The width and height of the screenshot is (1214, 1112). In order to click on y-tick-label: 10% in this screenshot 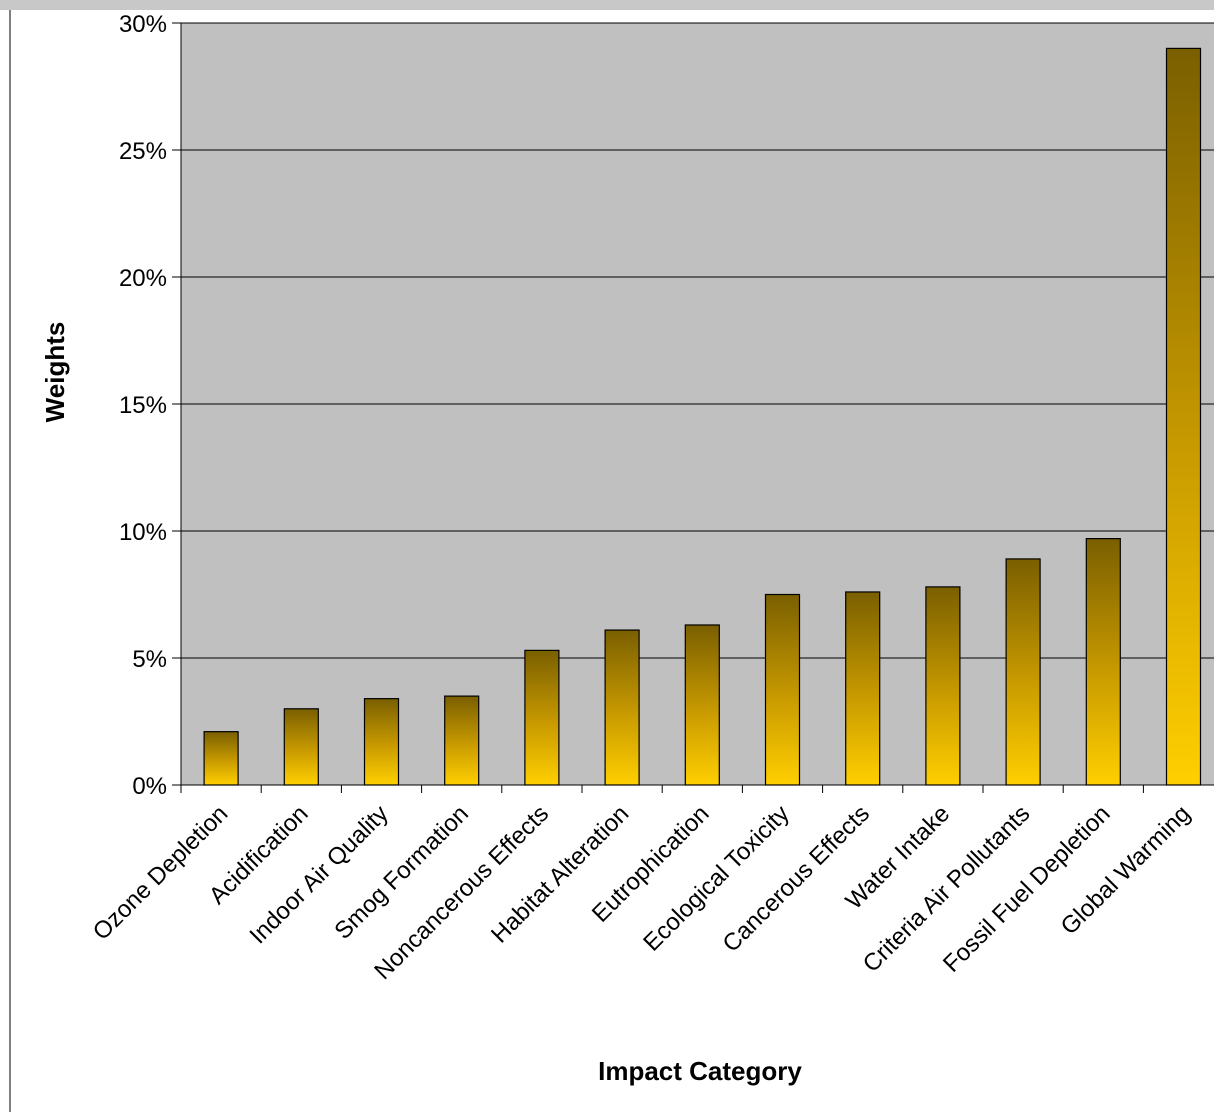, I will do `click(143, 532)`.